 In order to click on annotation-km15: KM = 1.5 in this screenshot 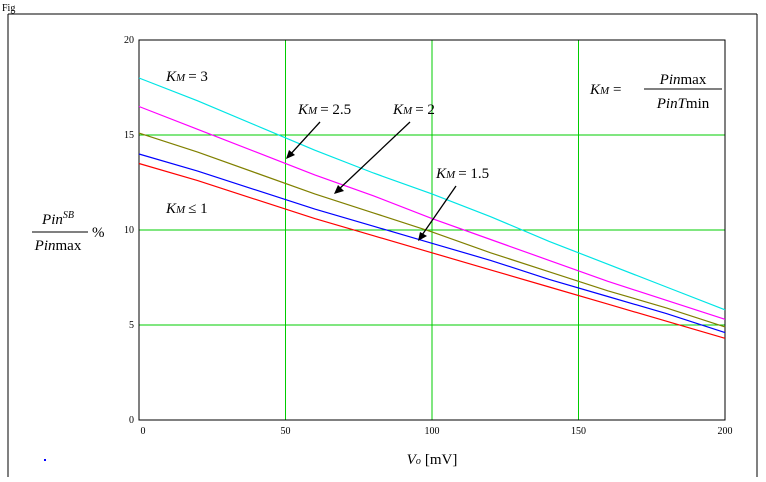, I will do `click(462, 174)`.